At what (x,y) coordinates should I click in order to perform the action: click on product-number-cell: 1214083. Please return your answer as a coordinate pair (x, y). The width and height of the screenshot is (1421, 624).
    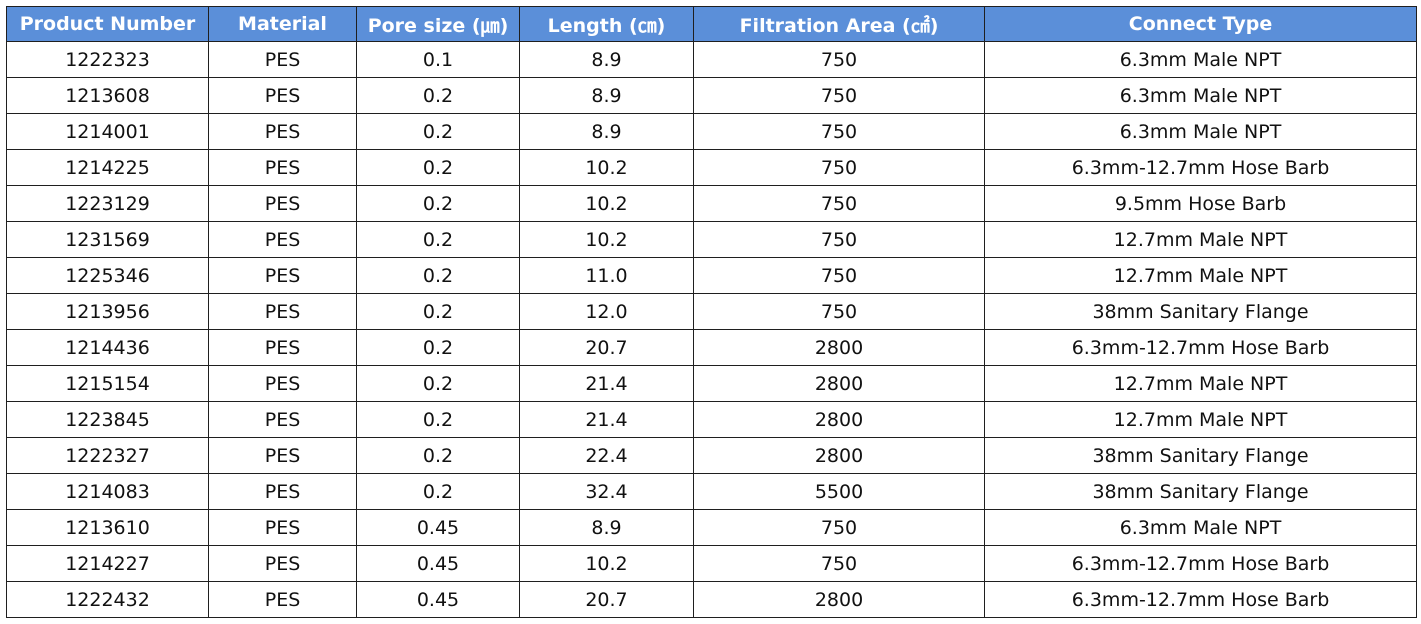
    Looking at the image, I should click on (107, 491).